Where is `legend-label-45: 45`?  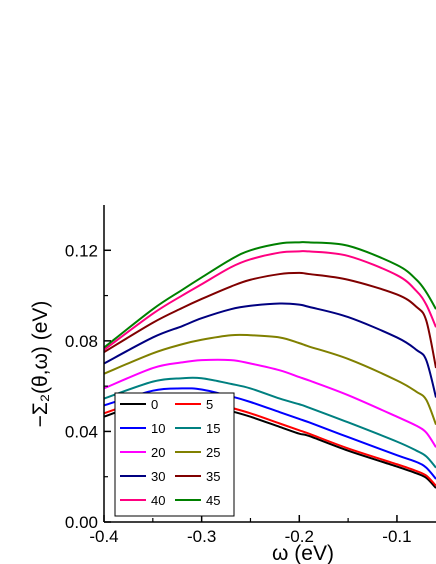 legend-label-45: 45 is located at coordinates (213, 500).